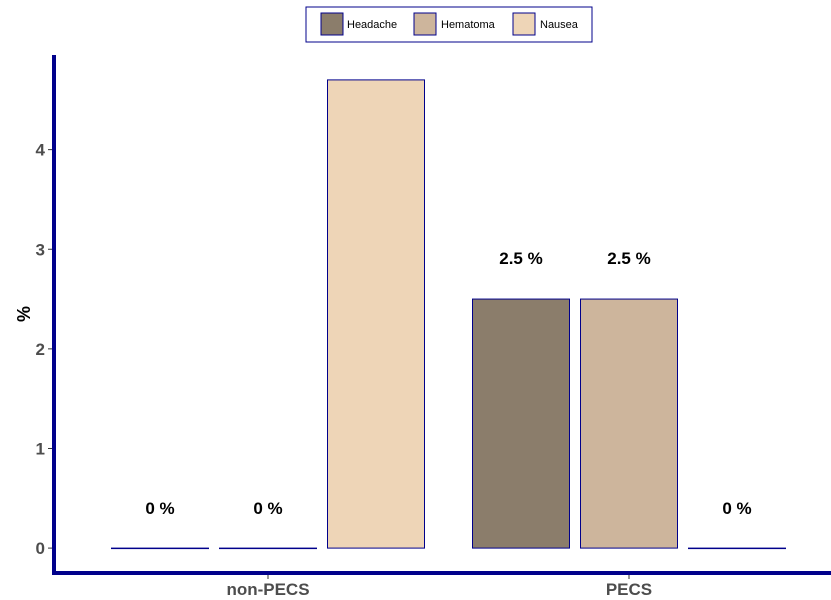 The width and height of the screenshot is (831, 600). I want to click on bar-hematoma-non-pecs, so click(268, 548).